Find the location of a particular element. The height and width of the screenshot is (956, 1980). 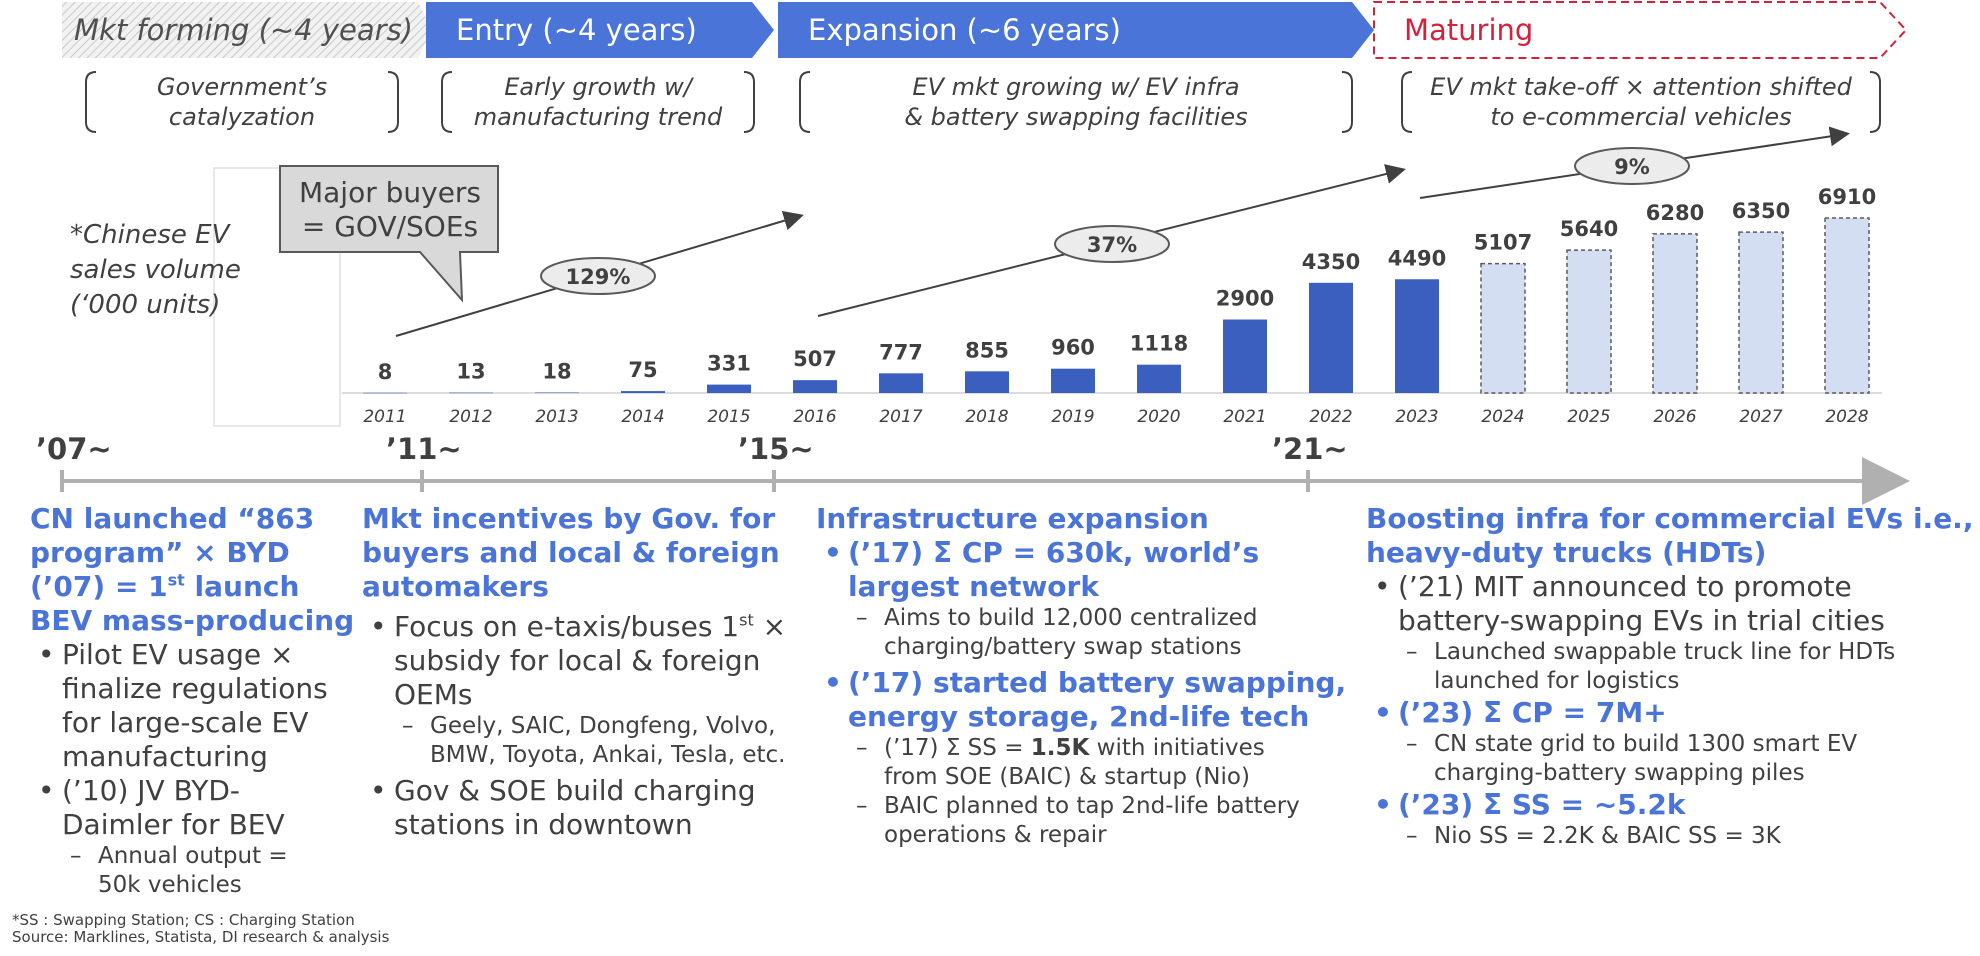

phase-label-expansion: Expansion (~6 years) is located at coordinates (964, 30).